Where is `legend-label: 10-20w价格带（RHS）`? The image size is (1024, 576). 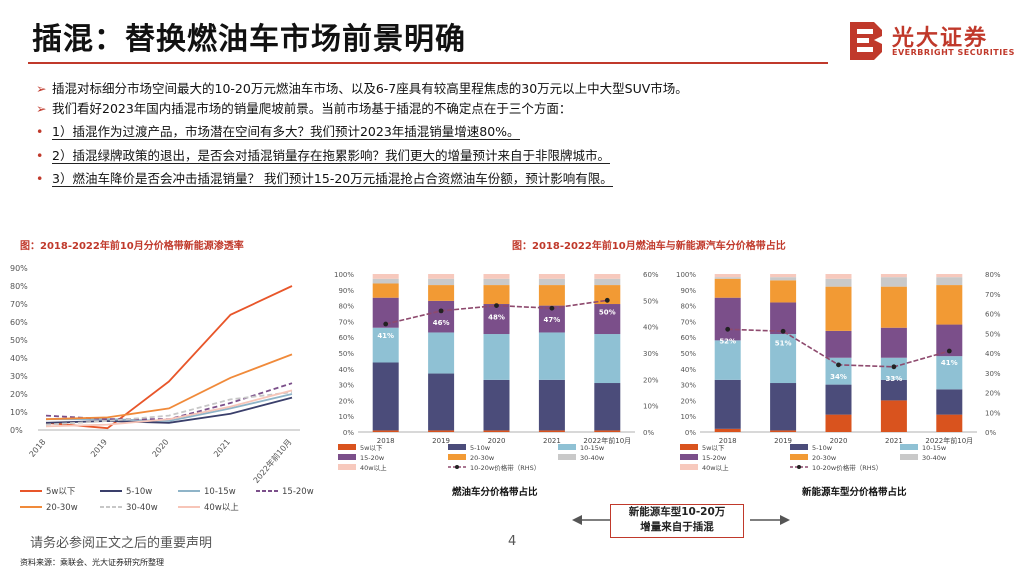
legend-label: 10-20w价格带（RHS） is located at coordinates (505, 467).